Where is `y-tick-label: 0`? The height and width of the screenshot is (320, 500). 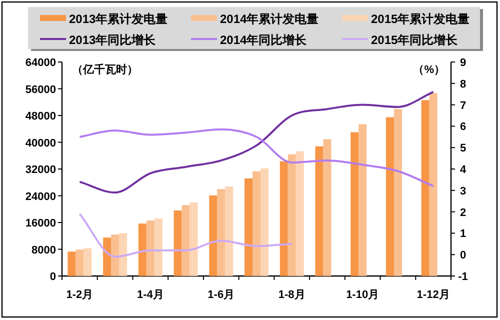 y-tick-label: 0 is located at coordinates (53, 277).